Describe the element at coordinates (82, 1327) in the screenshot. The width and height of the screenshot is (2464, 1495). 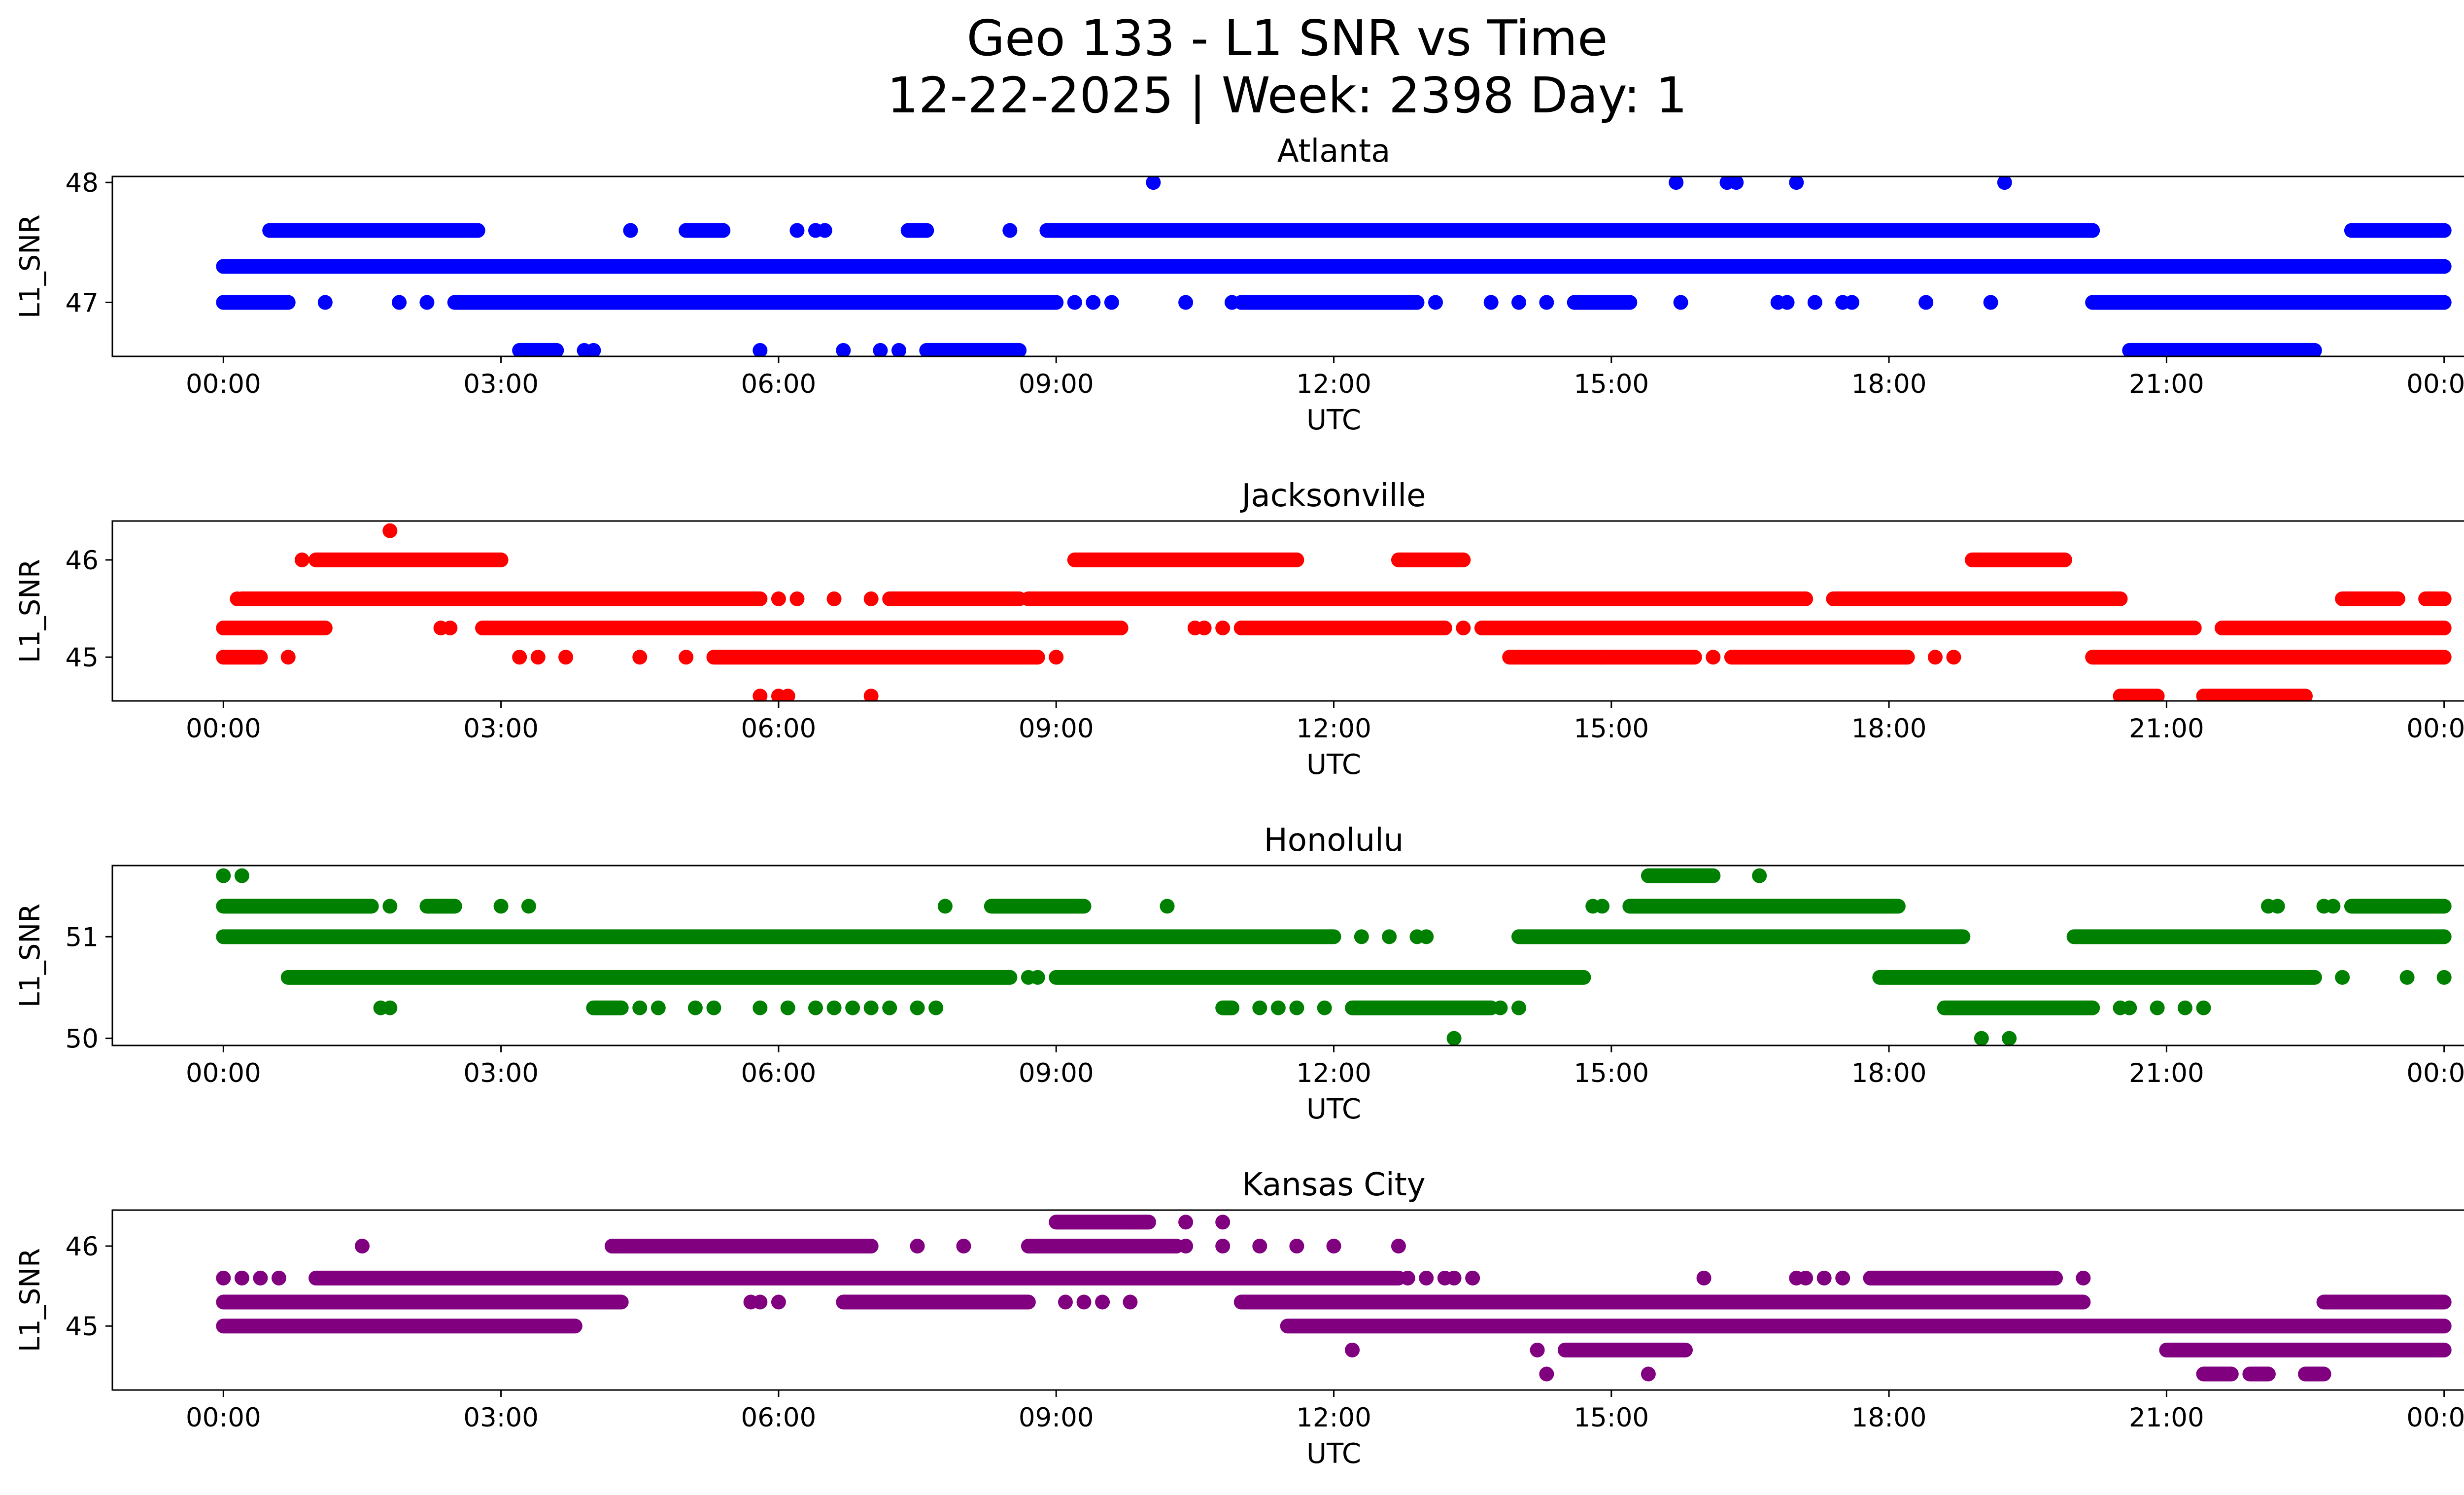
I see `y-tick-label: 45` at that location.